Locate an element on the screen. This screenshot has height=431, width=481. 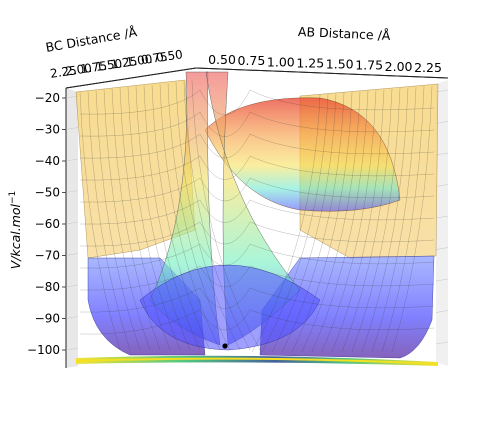
z-tick-label: −80 is located at coordinates (47, 287).